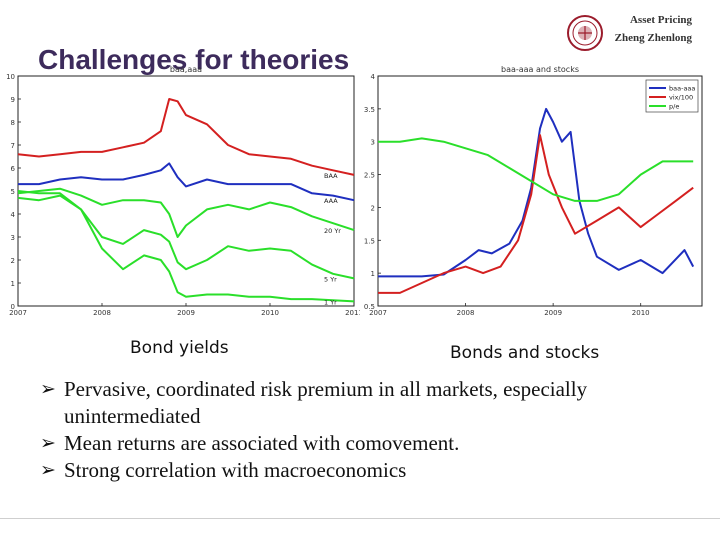 This screenshot has height=540, width=720. Describe the element at coordinates (331, 176) in the screenshot. I see `series-end-label: BAA` at that location.